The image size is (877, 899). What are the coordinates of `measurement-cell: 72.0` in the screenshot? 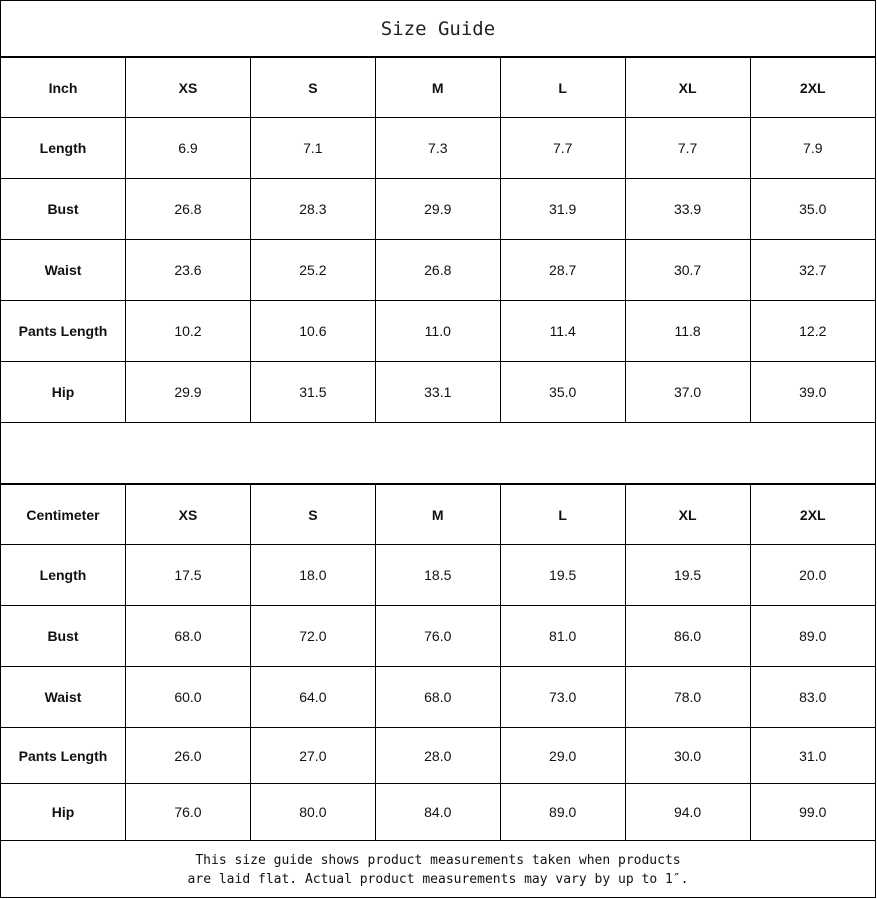 It's located at (312, 636).